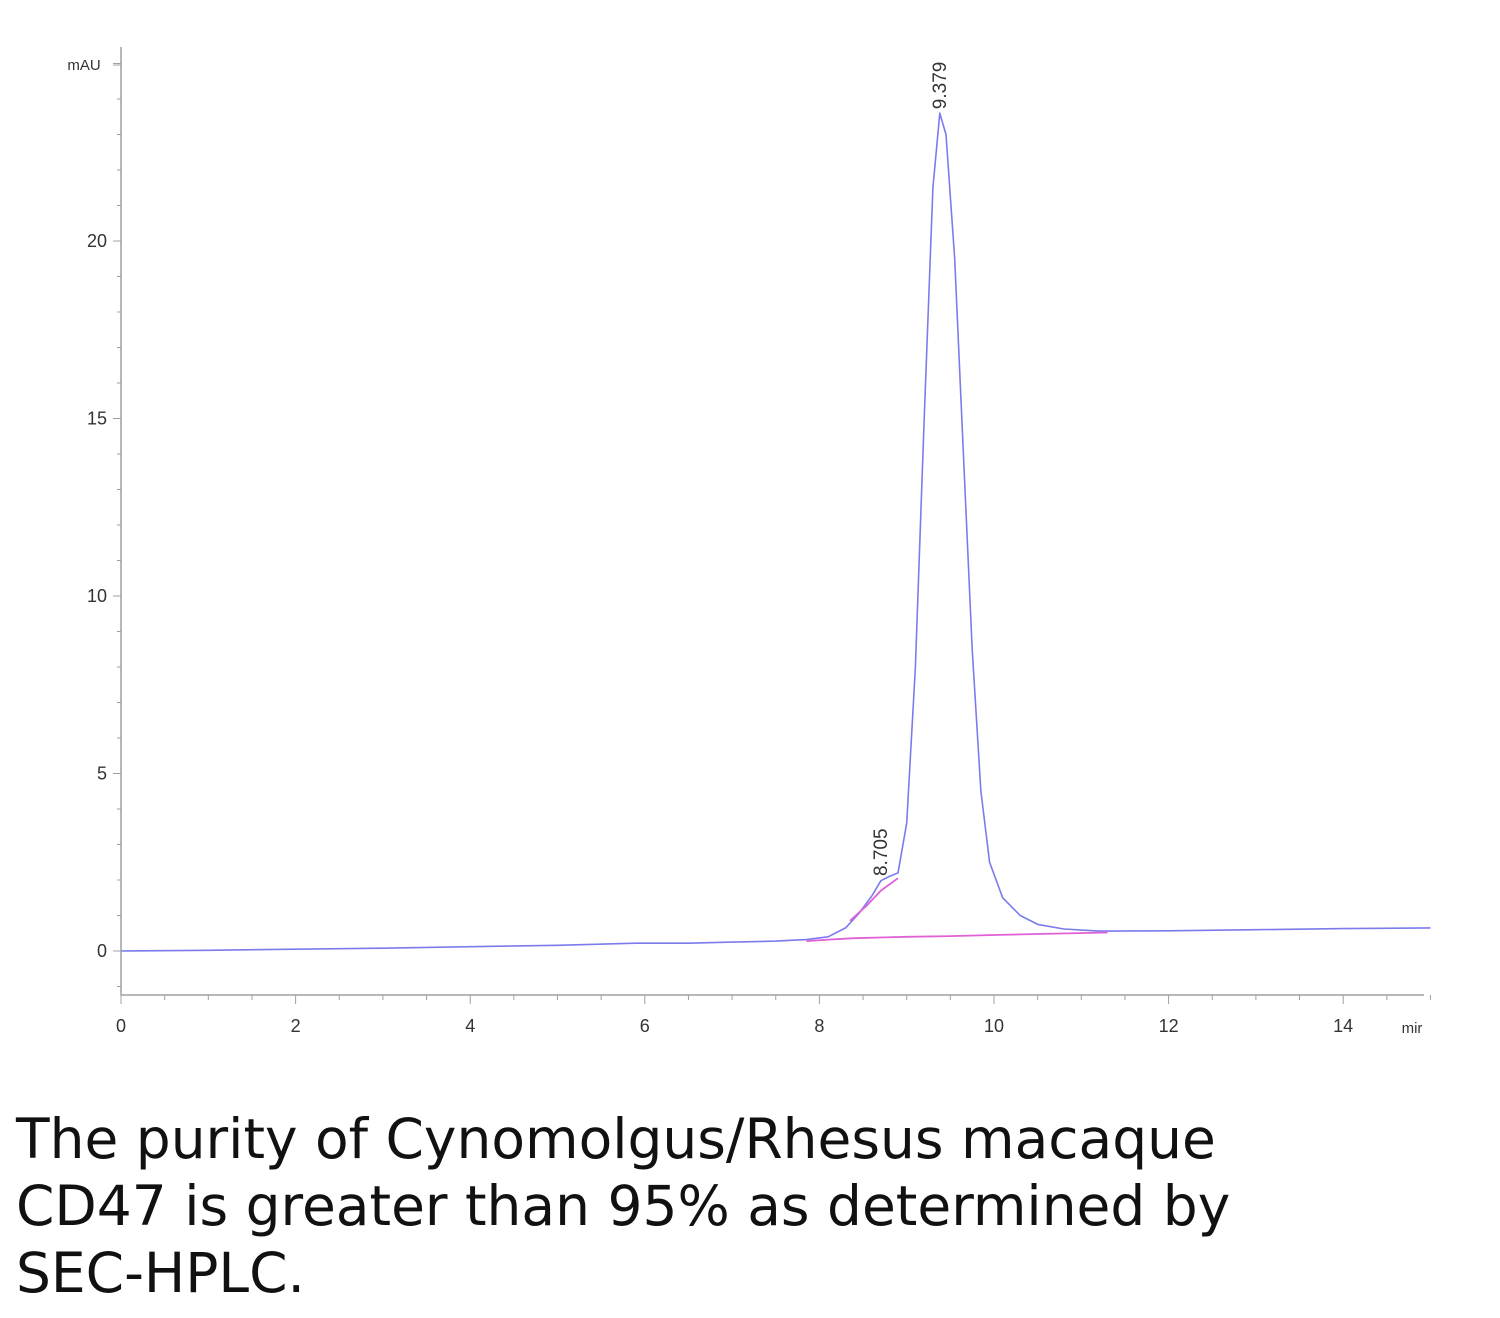 The image size is (1500, 1318). What do you see at coordinates (940, 86) in the screenshot?
I see `peak-retention-label: 9.379` at bounding box center [940, 86].